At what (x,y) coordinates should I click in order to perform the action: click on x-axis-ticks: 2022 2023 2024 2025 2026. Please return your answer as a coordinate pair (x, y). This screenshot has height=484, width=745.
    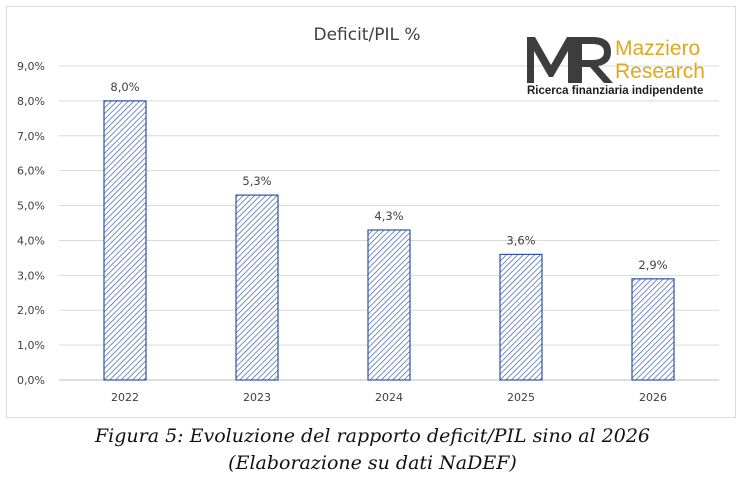
    Looking at the image, I should click on (389, 397).